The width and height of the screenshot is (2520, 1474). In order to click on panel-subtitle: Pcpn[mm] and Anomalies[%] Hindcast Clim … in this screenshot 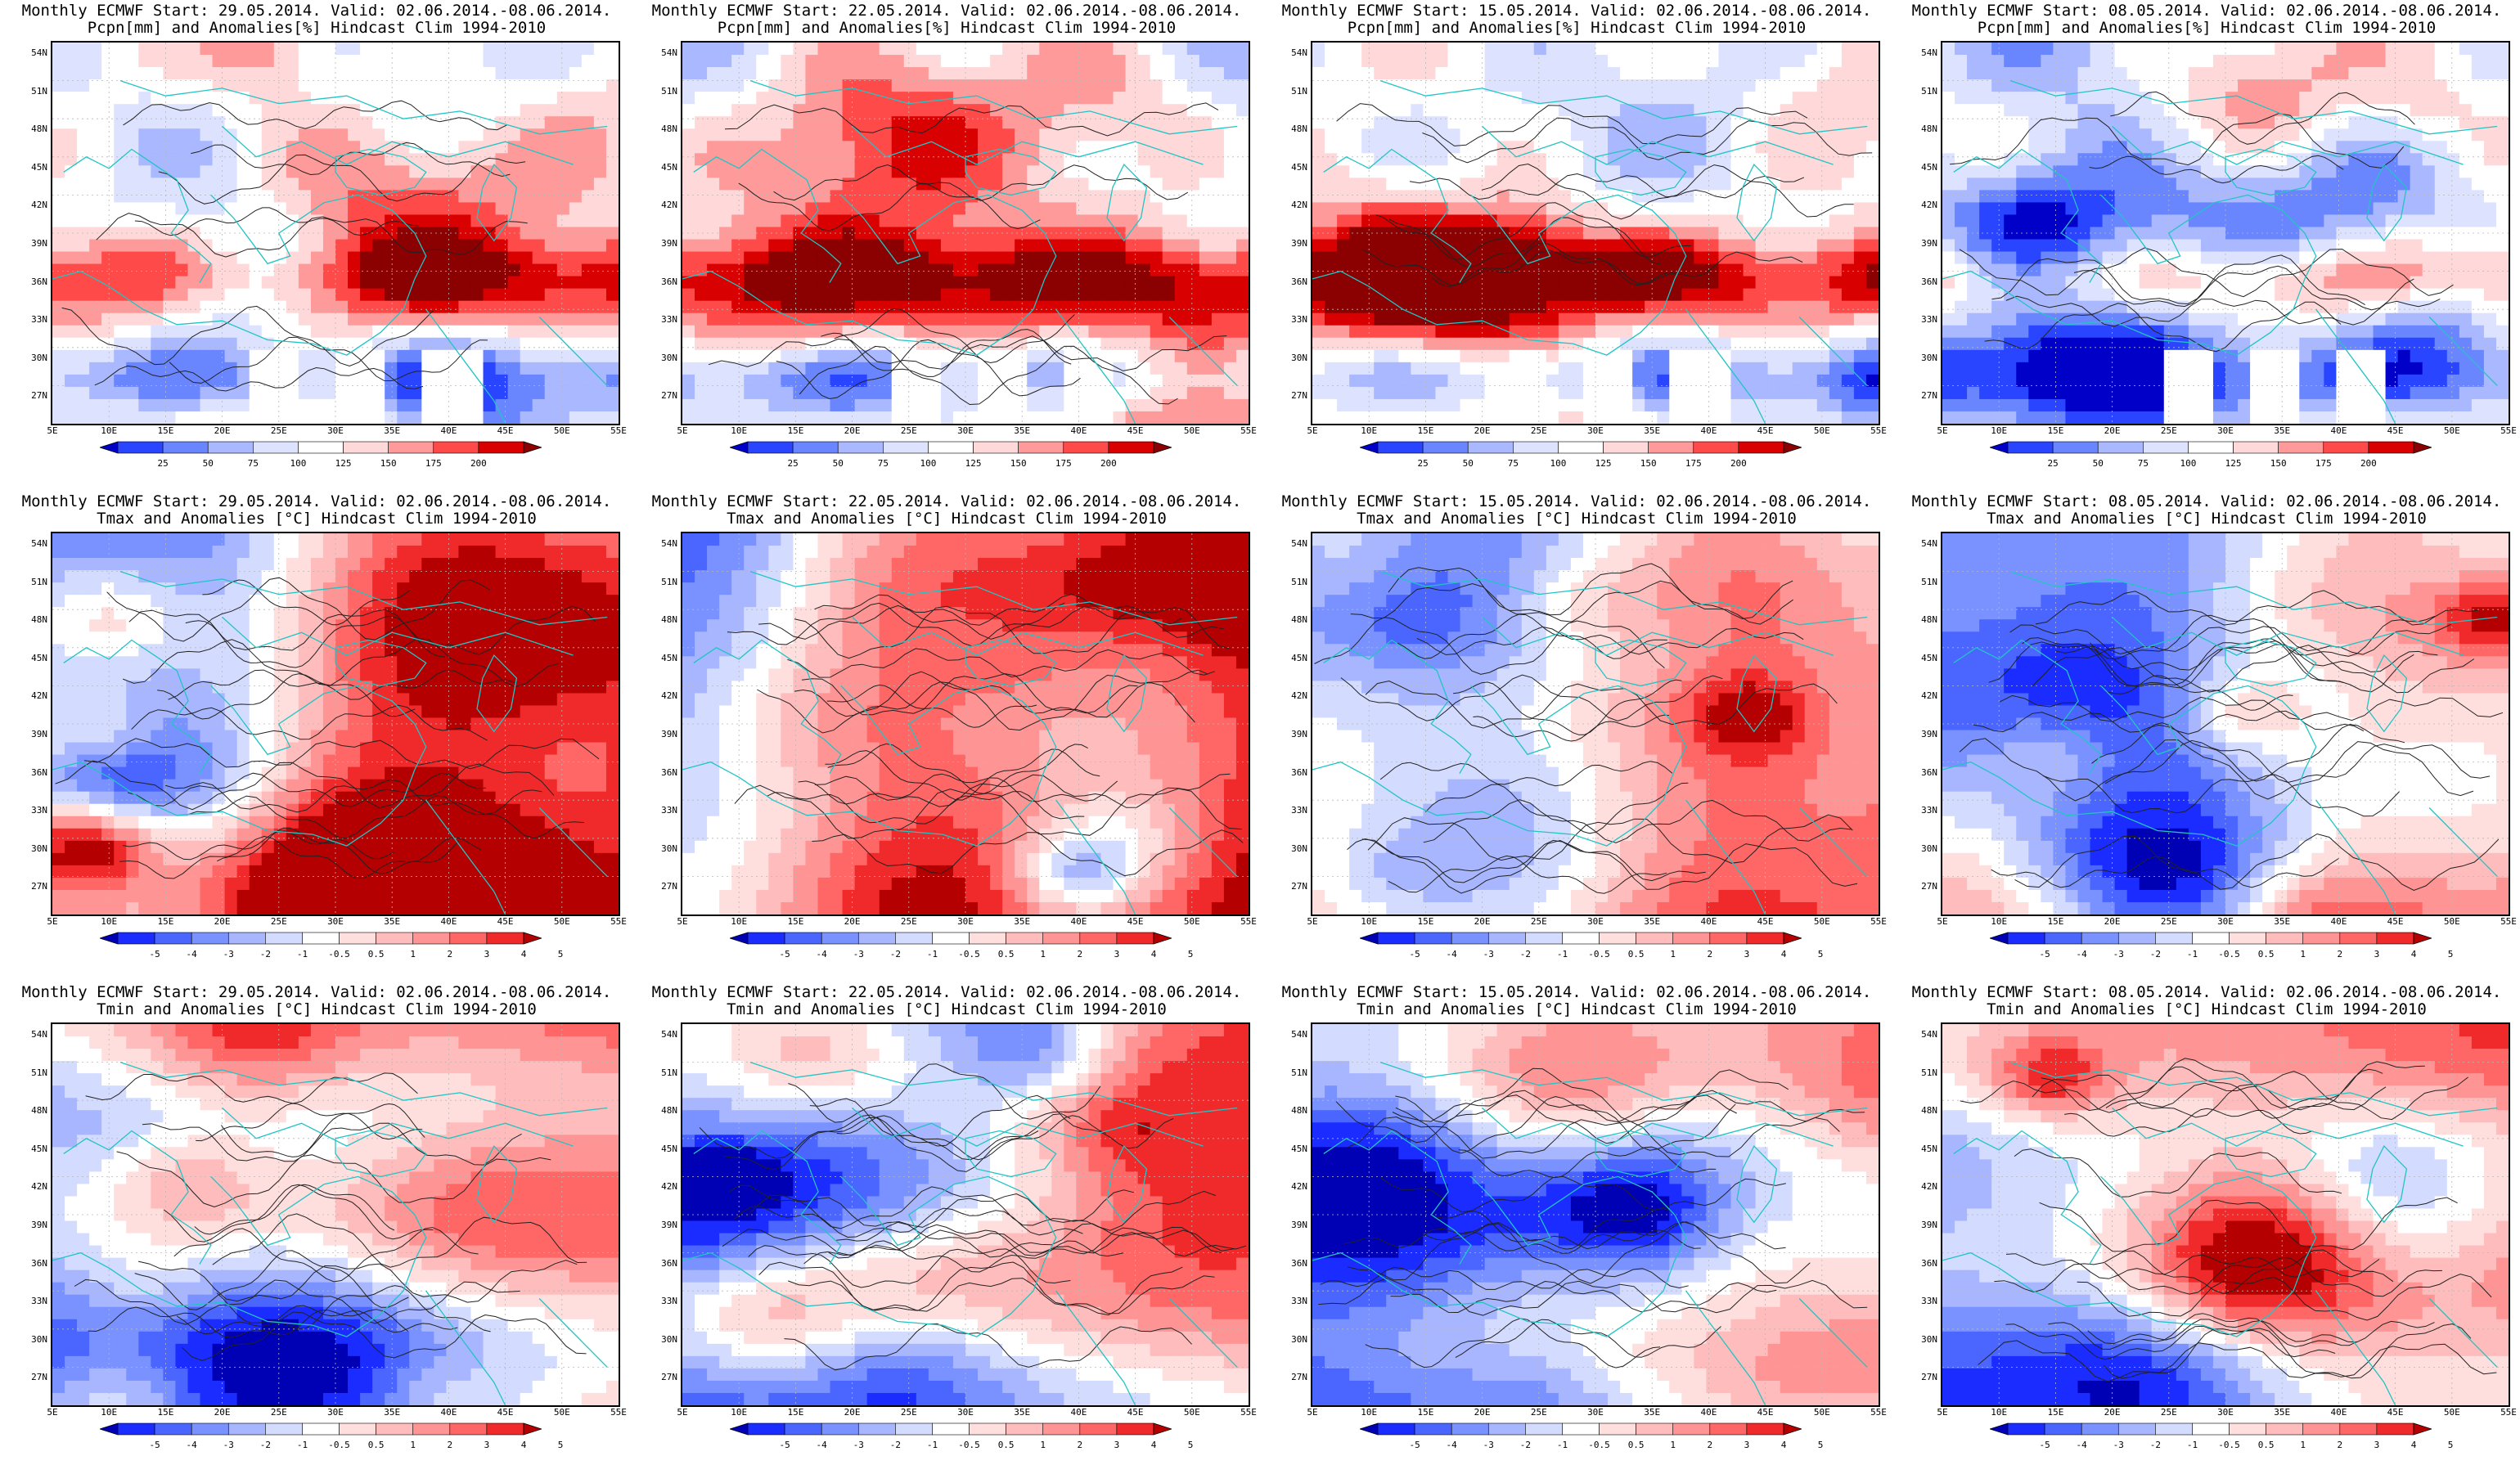, I will do `click(317, 28)`.